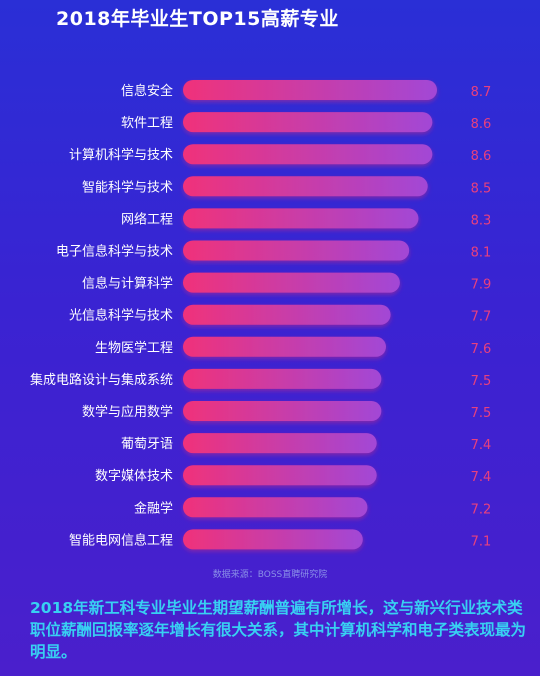  I want to click on value-label: 7.2, so click(481, 509).